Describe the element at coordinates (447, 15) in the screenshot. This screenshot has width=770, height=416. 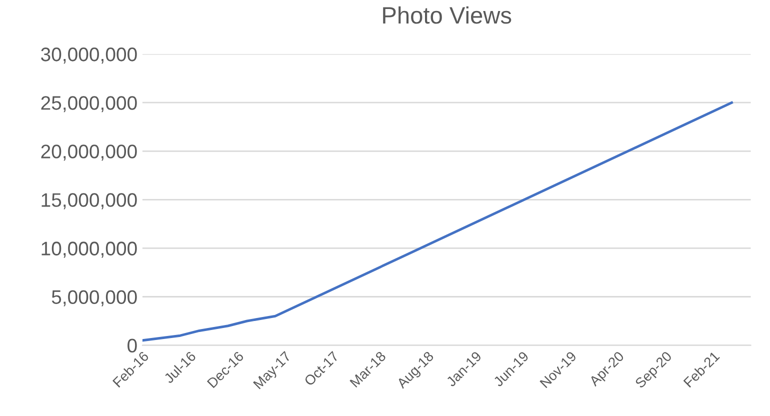
I see `chart-title: Photo Views` at that location.